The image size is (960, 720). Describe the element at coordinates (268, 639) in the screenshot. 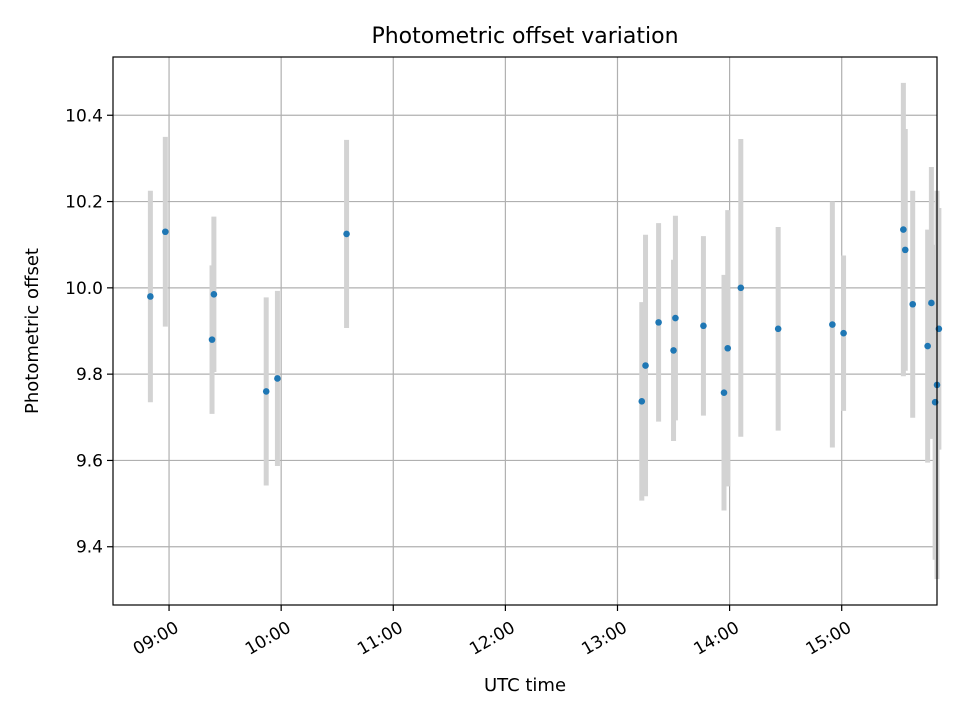

I see `x-tick-label: 10:00` at that location.